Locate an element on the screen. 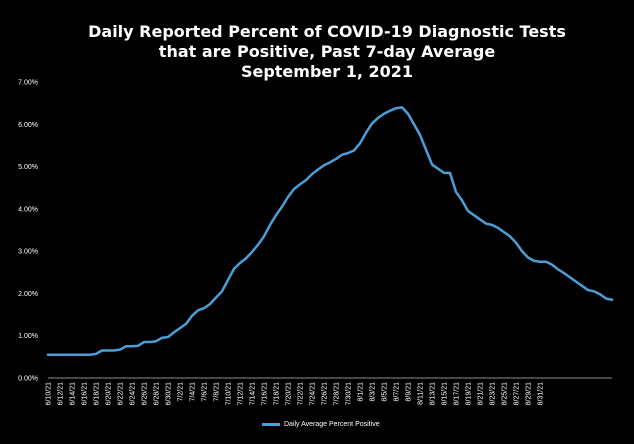  x-tick-label: 8/31/21 is located at coordinates (541, 393).